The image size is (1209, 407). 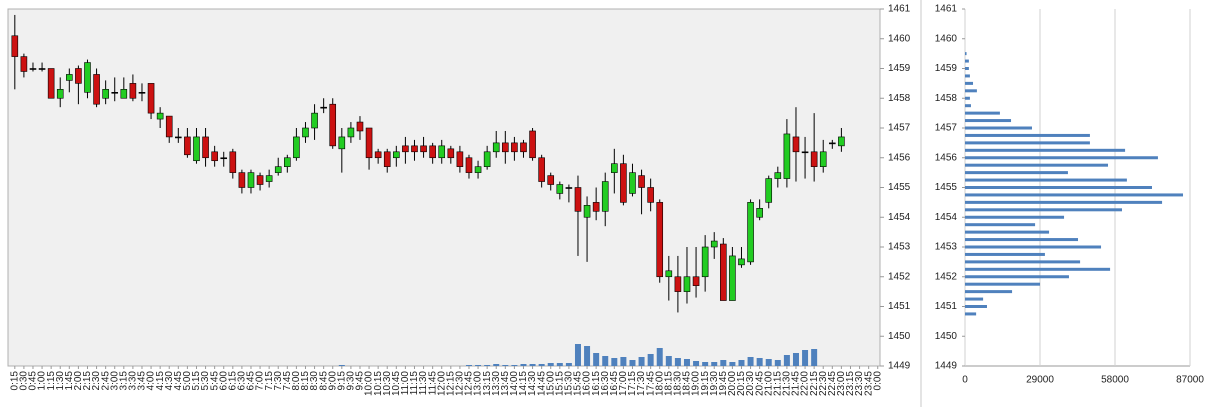 I want to click on x-tick-label: 17:15, so click(x=632, y=383).